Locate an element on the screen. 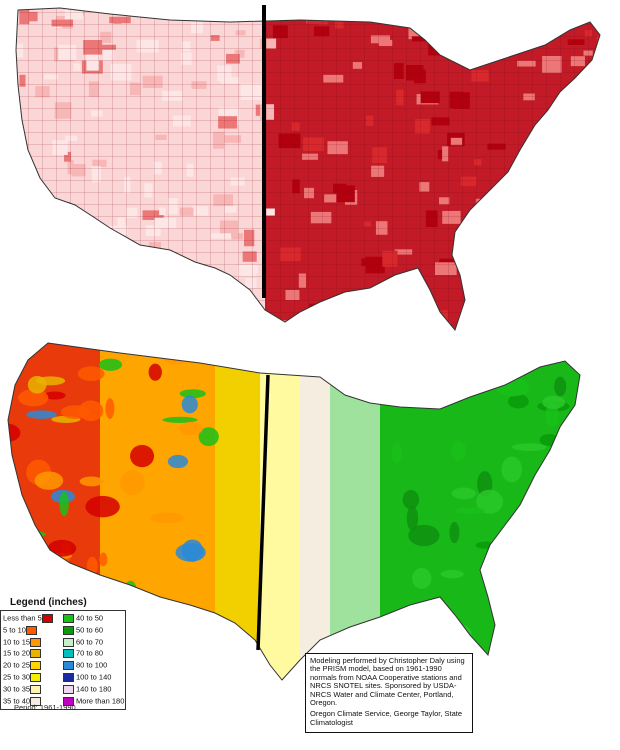 Image resolution: width=620 pixels, height=750 pixels. legend-item: 25 to 30 is located at coordinates (23, 677).